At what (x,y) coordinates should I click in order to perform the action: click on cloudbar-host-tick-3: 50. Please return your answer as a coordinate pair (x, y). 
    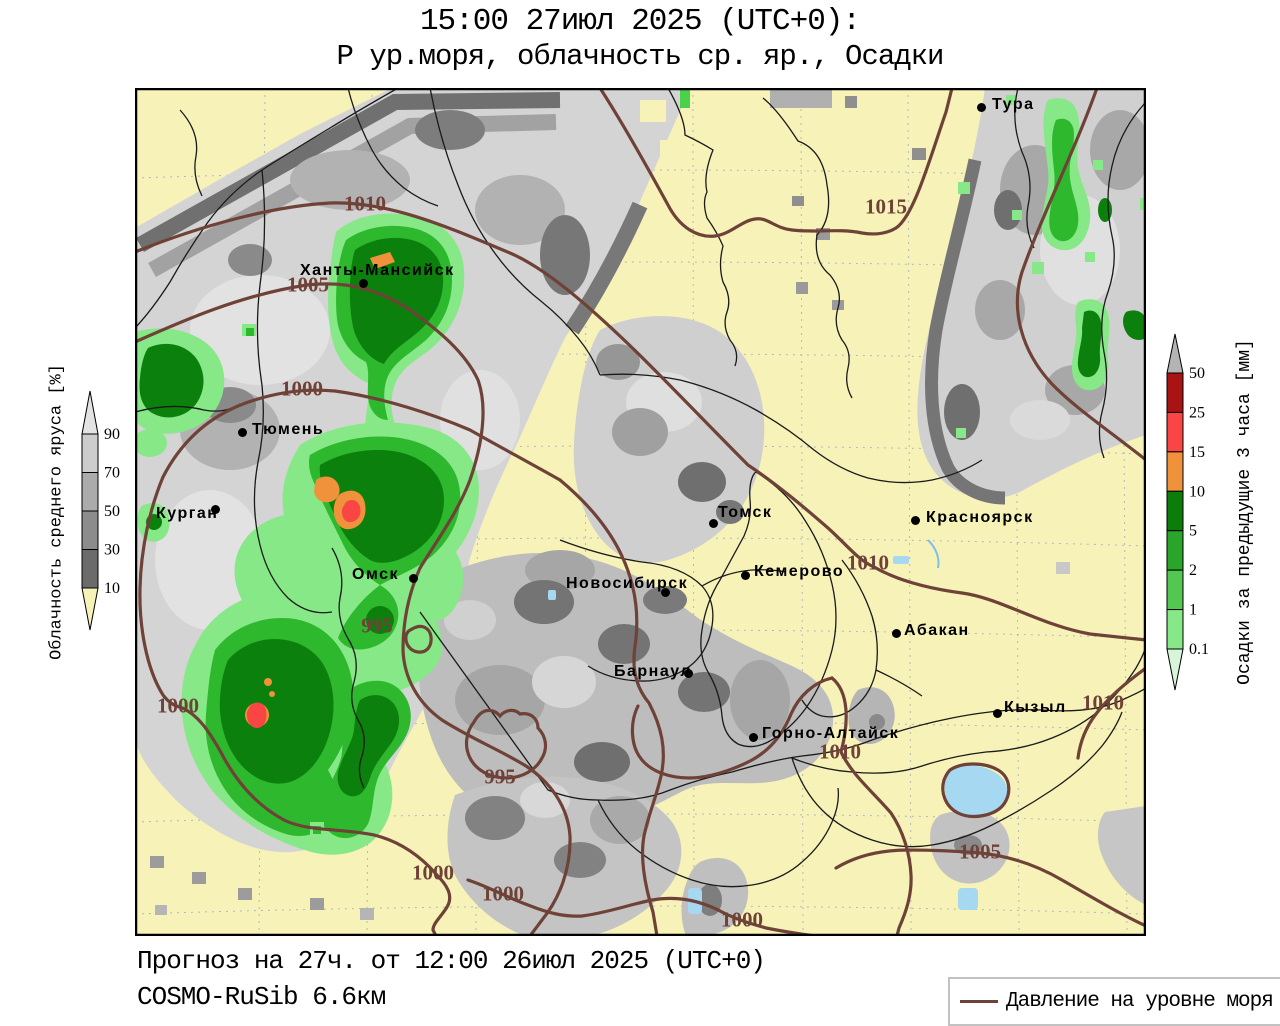
    Looking at the image, I should click on (112, 511).